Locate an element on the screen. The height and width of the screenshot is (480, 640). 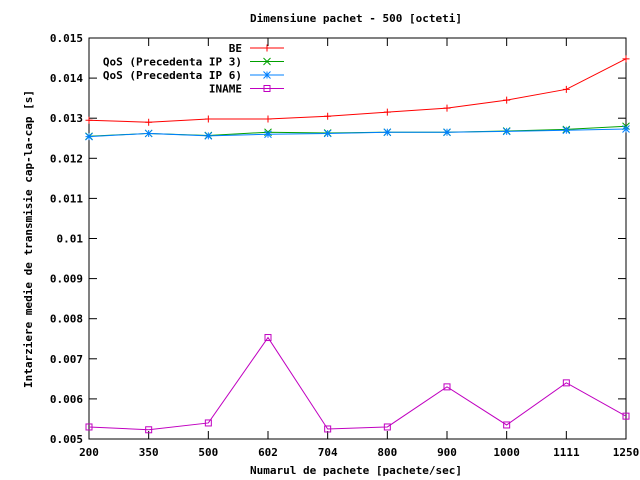
x-tick-label: 1111 is located at coordinates (566, 452).